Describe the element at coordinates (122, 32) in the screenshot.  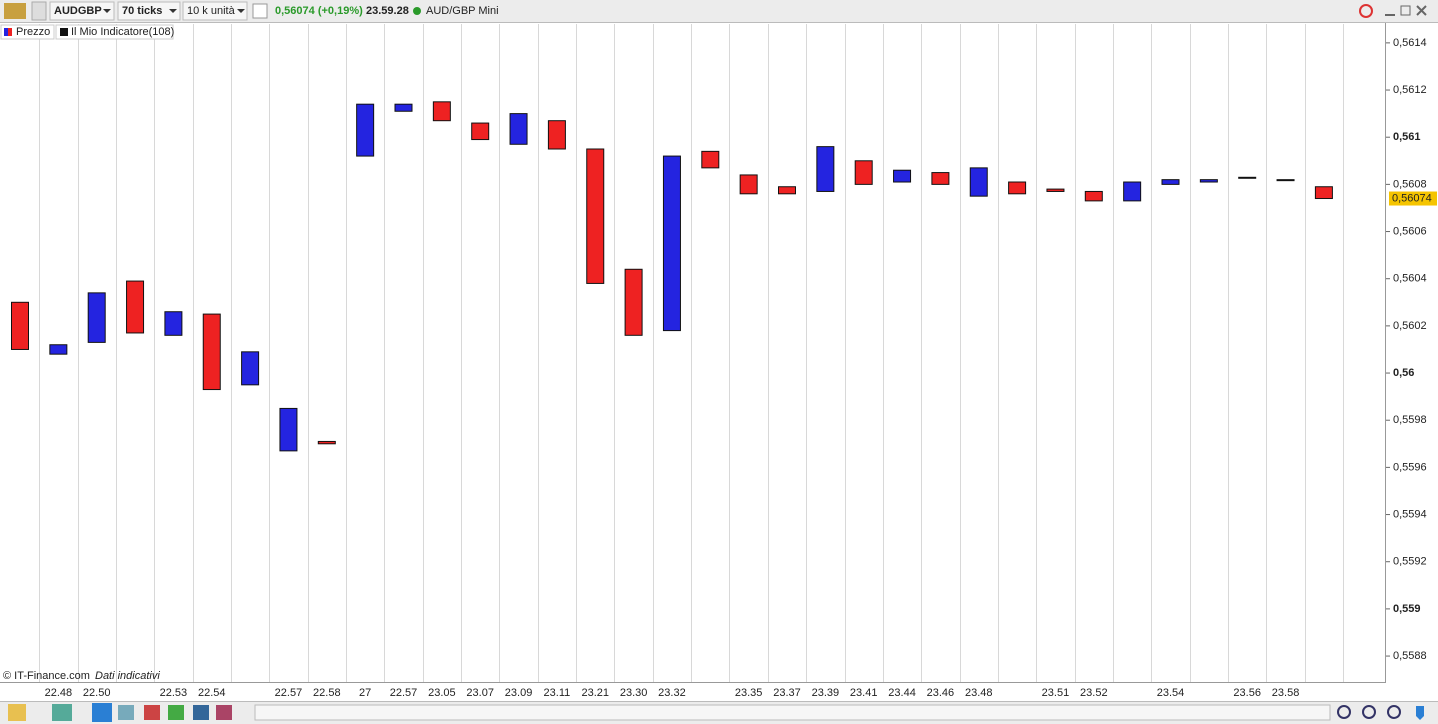
I see `legend-label: Il Mio Indicatore(108)` at that location.